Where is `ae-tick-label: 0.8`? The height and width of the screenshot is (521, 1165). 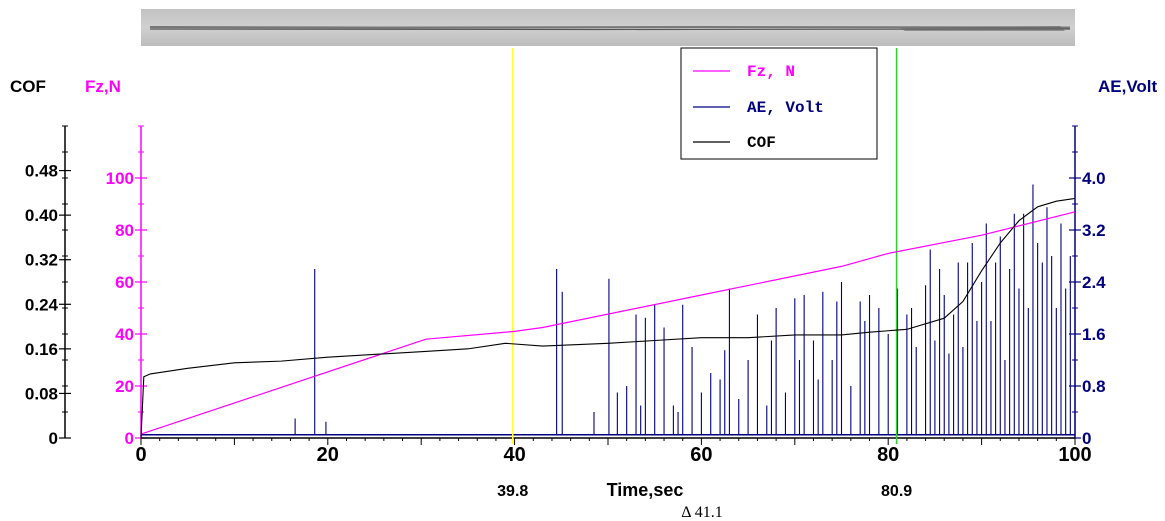 ae-tick-label: 0.8 is located at coordinates (1094, 386).